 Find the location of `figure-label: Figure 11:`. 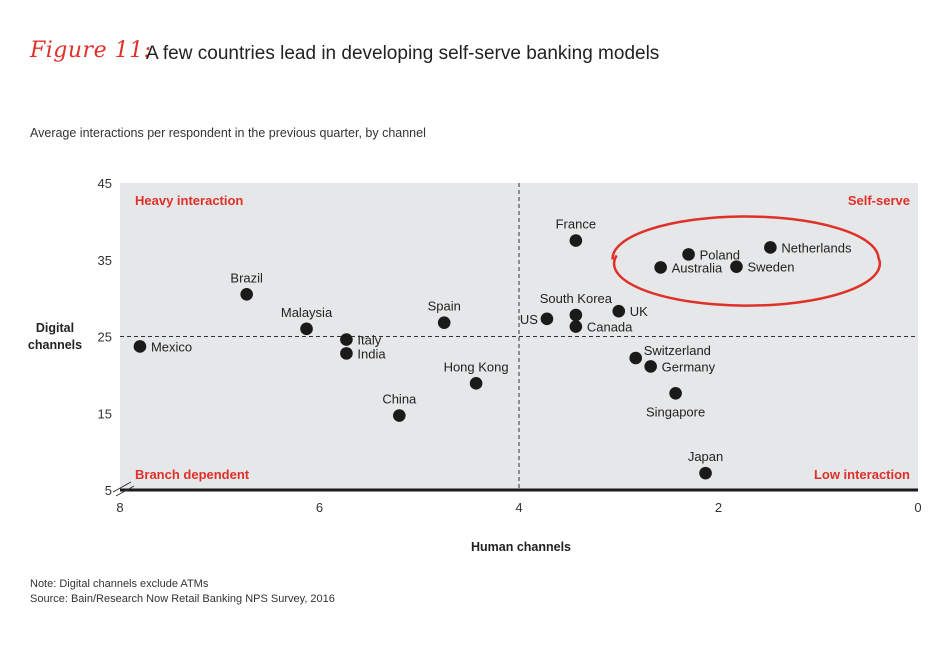

figure-label: Figure 11: is located at coordinates (91, 50).